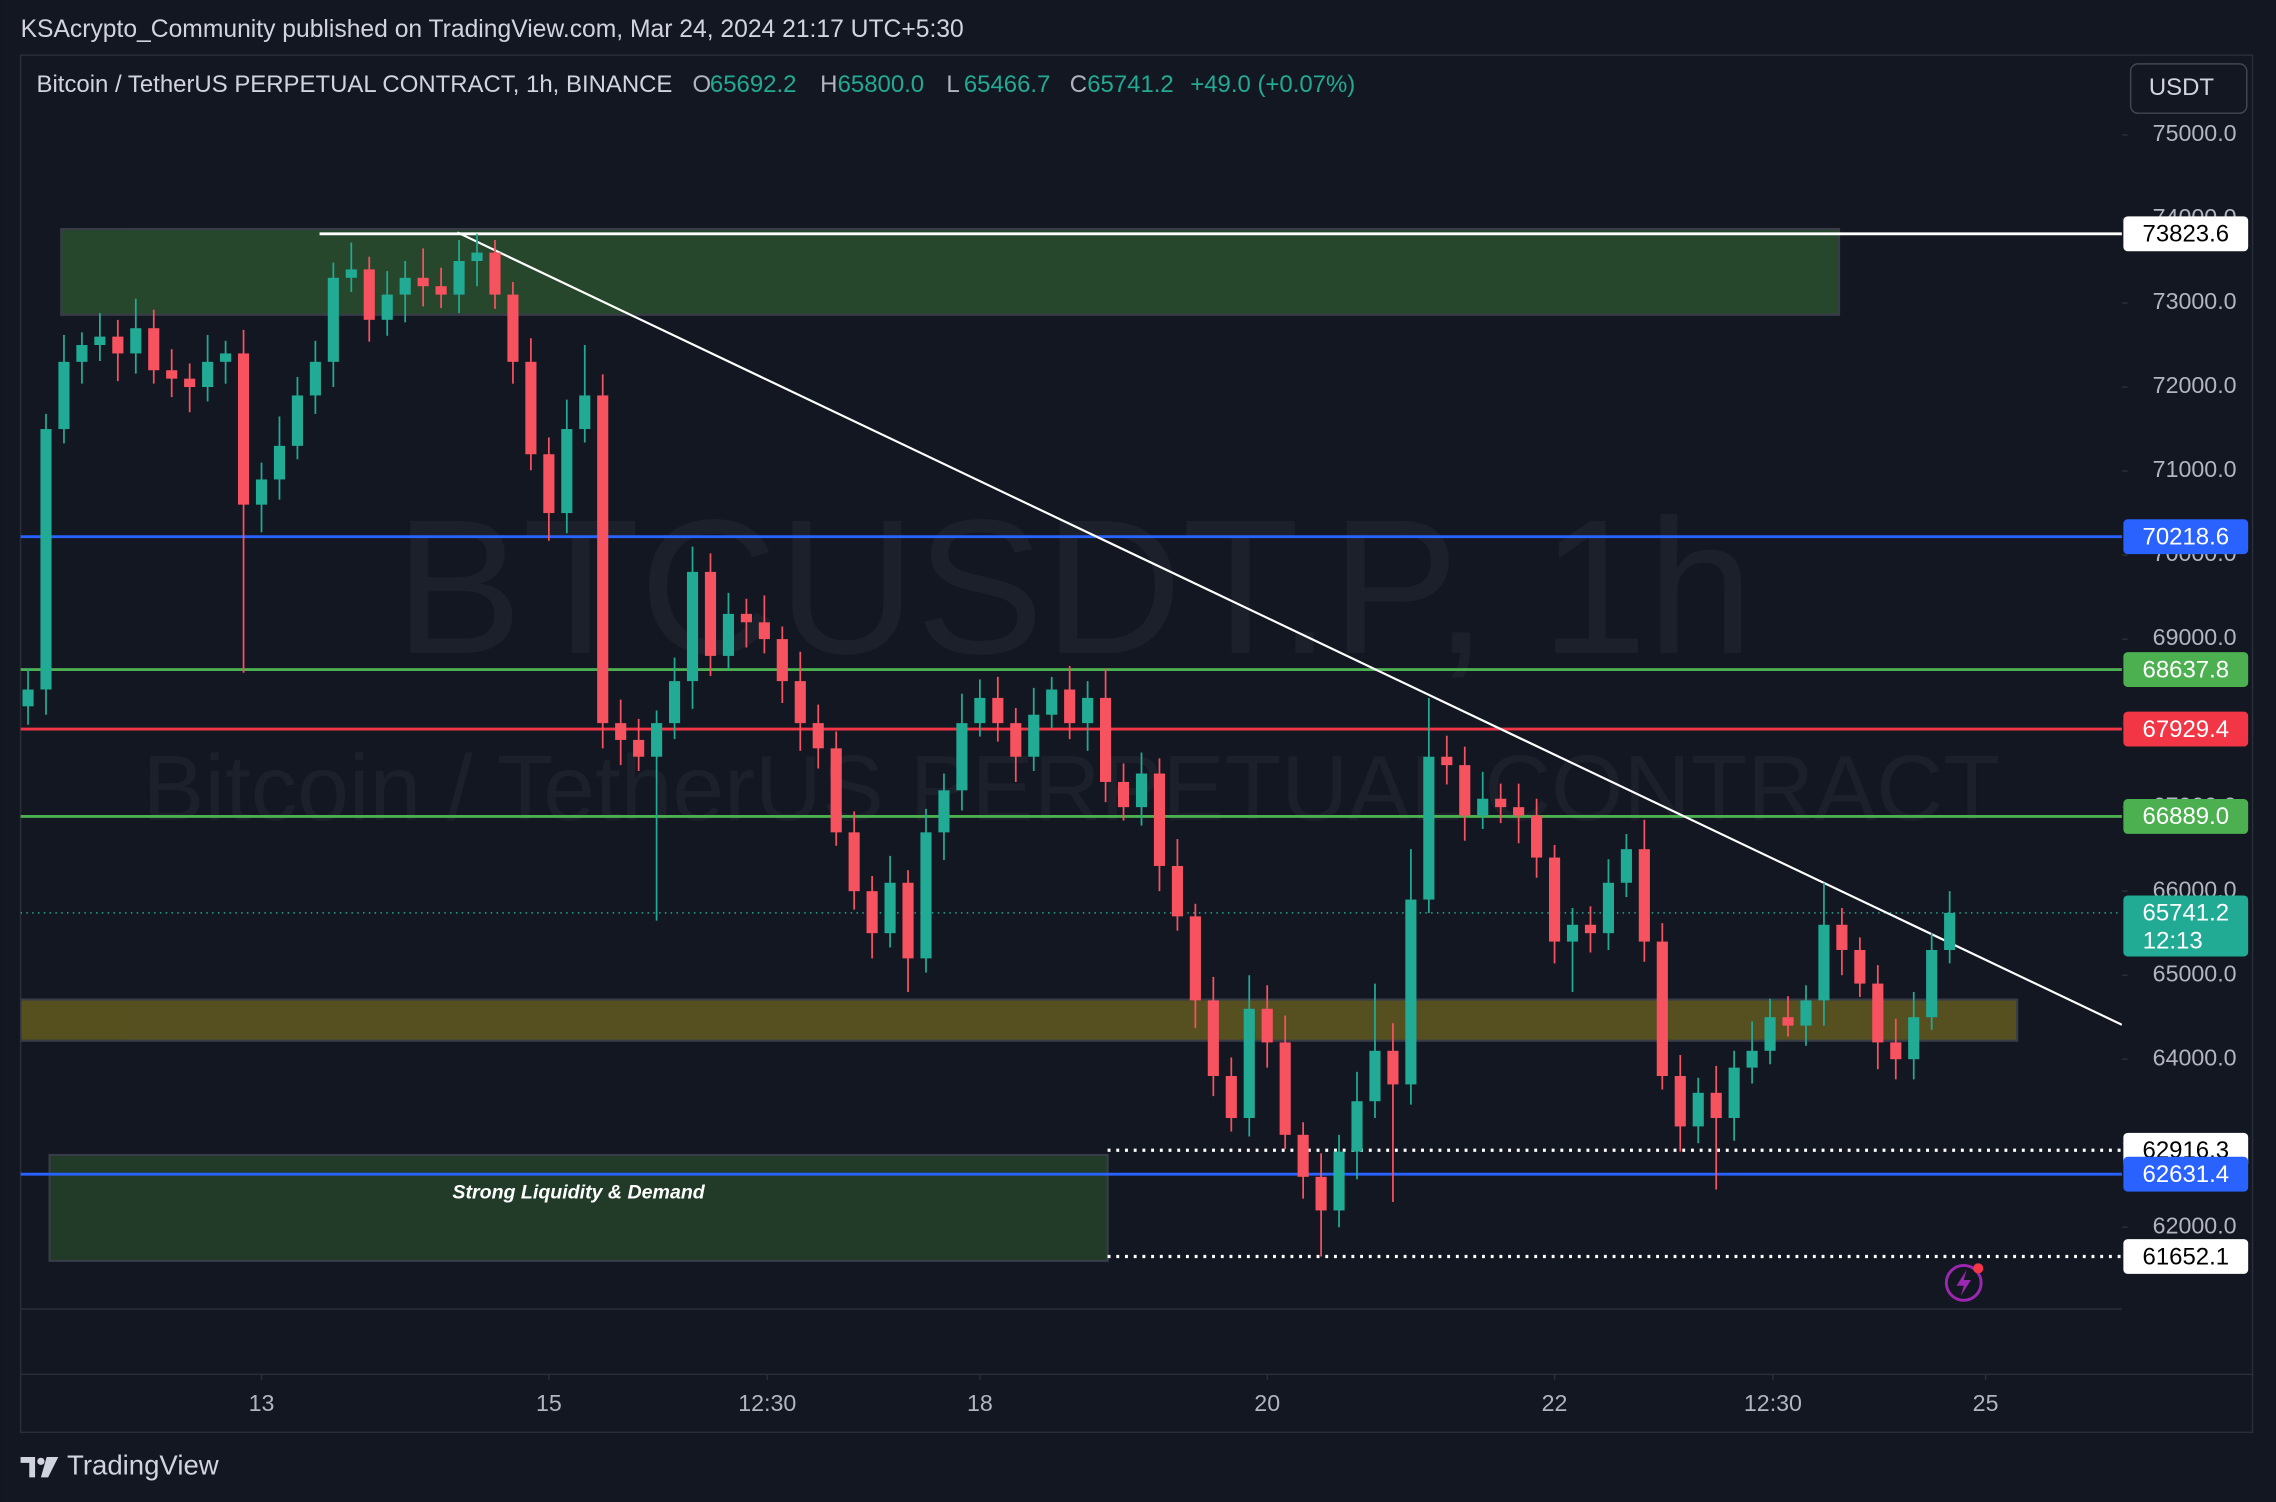  What do you see at coordinates (701, 84) in the screenshot?
I see `legend-label: O` at bounding box center [701, 84].